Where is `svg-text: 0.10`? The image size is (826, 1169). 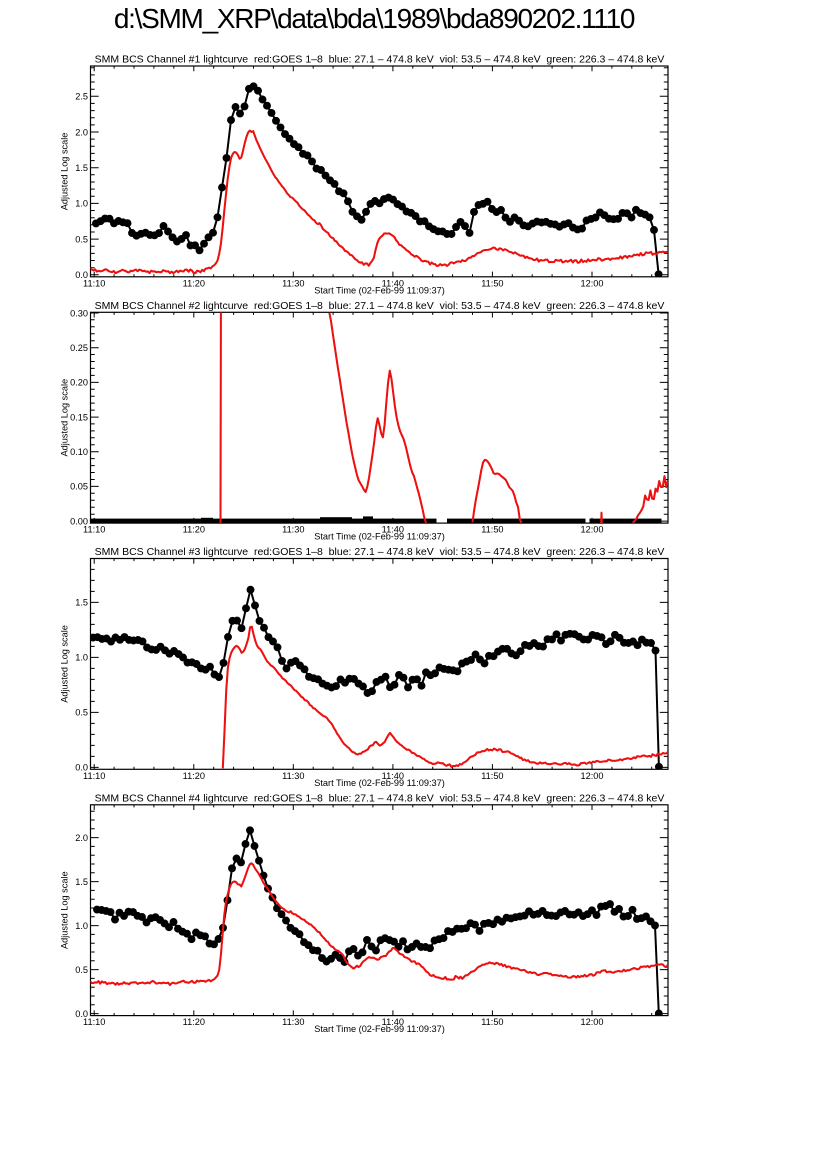 svg-text: 0.10 is located at coordinates (79, 452).